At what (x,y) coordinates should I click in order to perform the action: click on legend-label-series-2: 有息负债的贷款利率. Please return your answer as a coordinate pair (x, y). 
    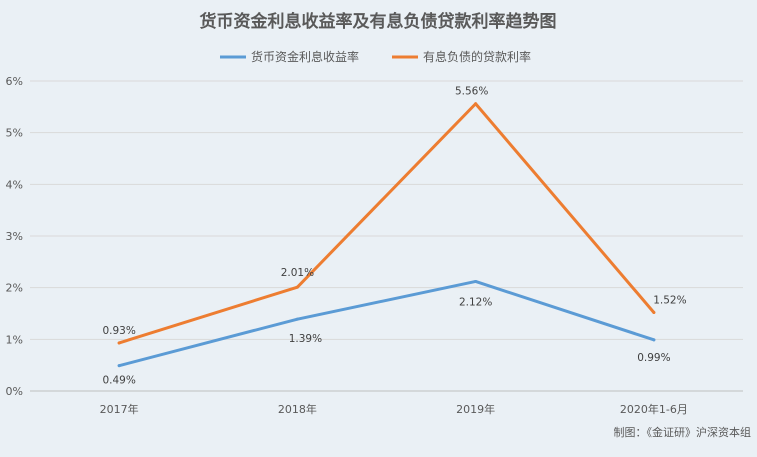
    Looking at the image, I should click on (477, 56).